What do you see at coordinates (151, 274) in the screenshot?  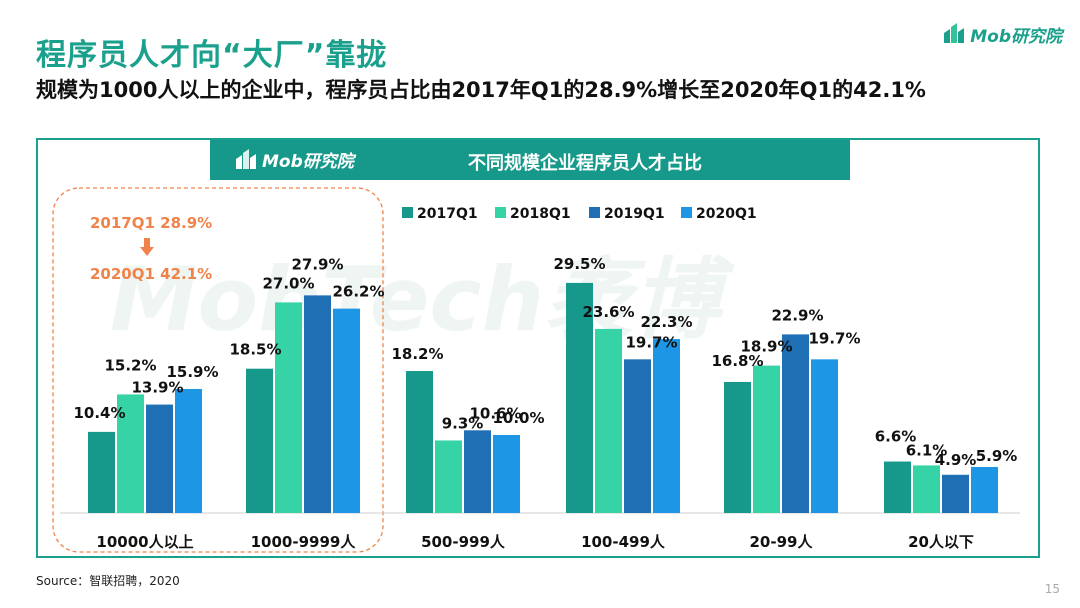 I see `annotation-to: 2020Q1 42.1%` at bounding box center [151, 274].